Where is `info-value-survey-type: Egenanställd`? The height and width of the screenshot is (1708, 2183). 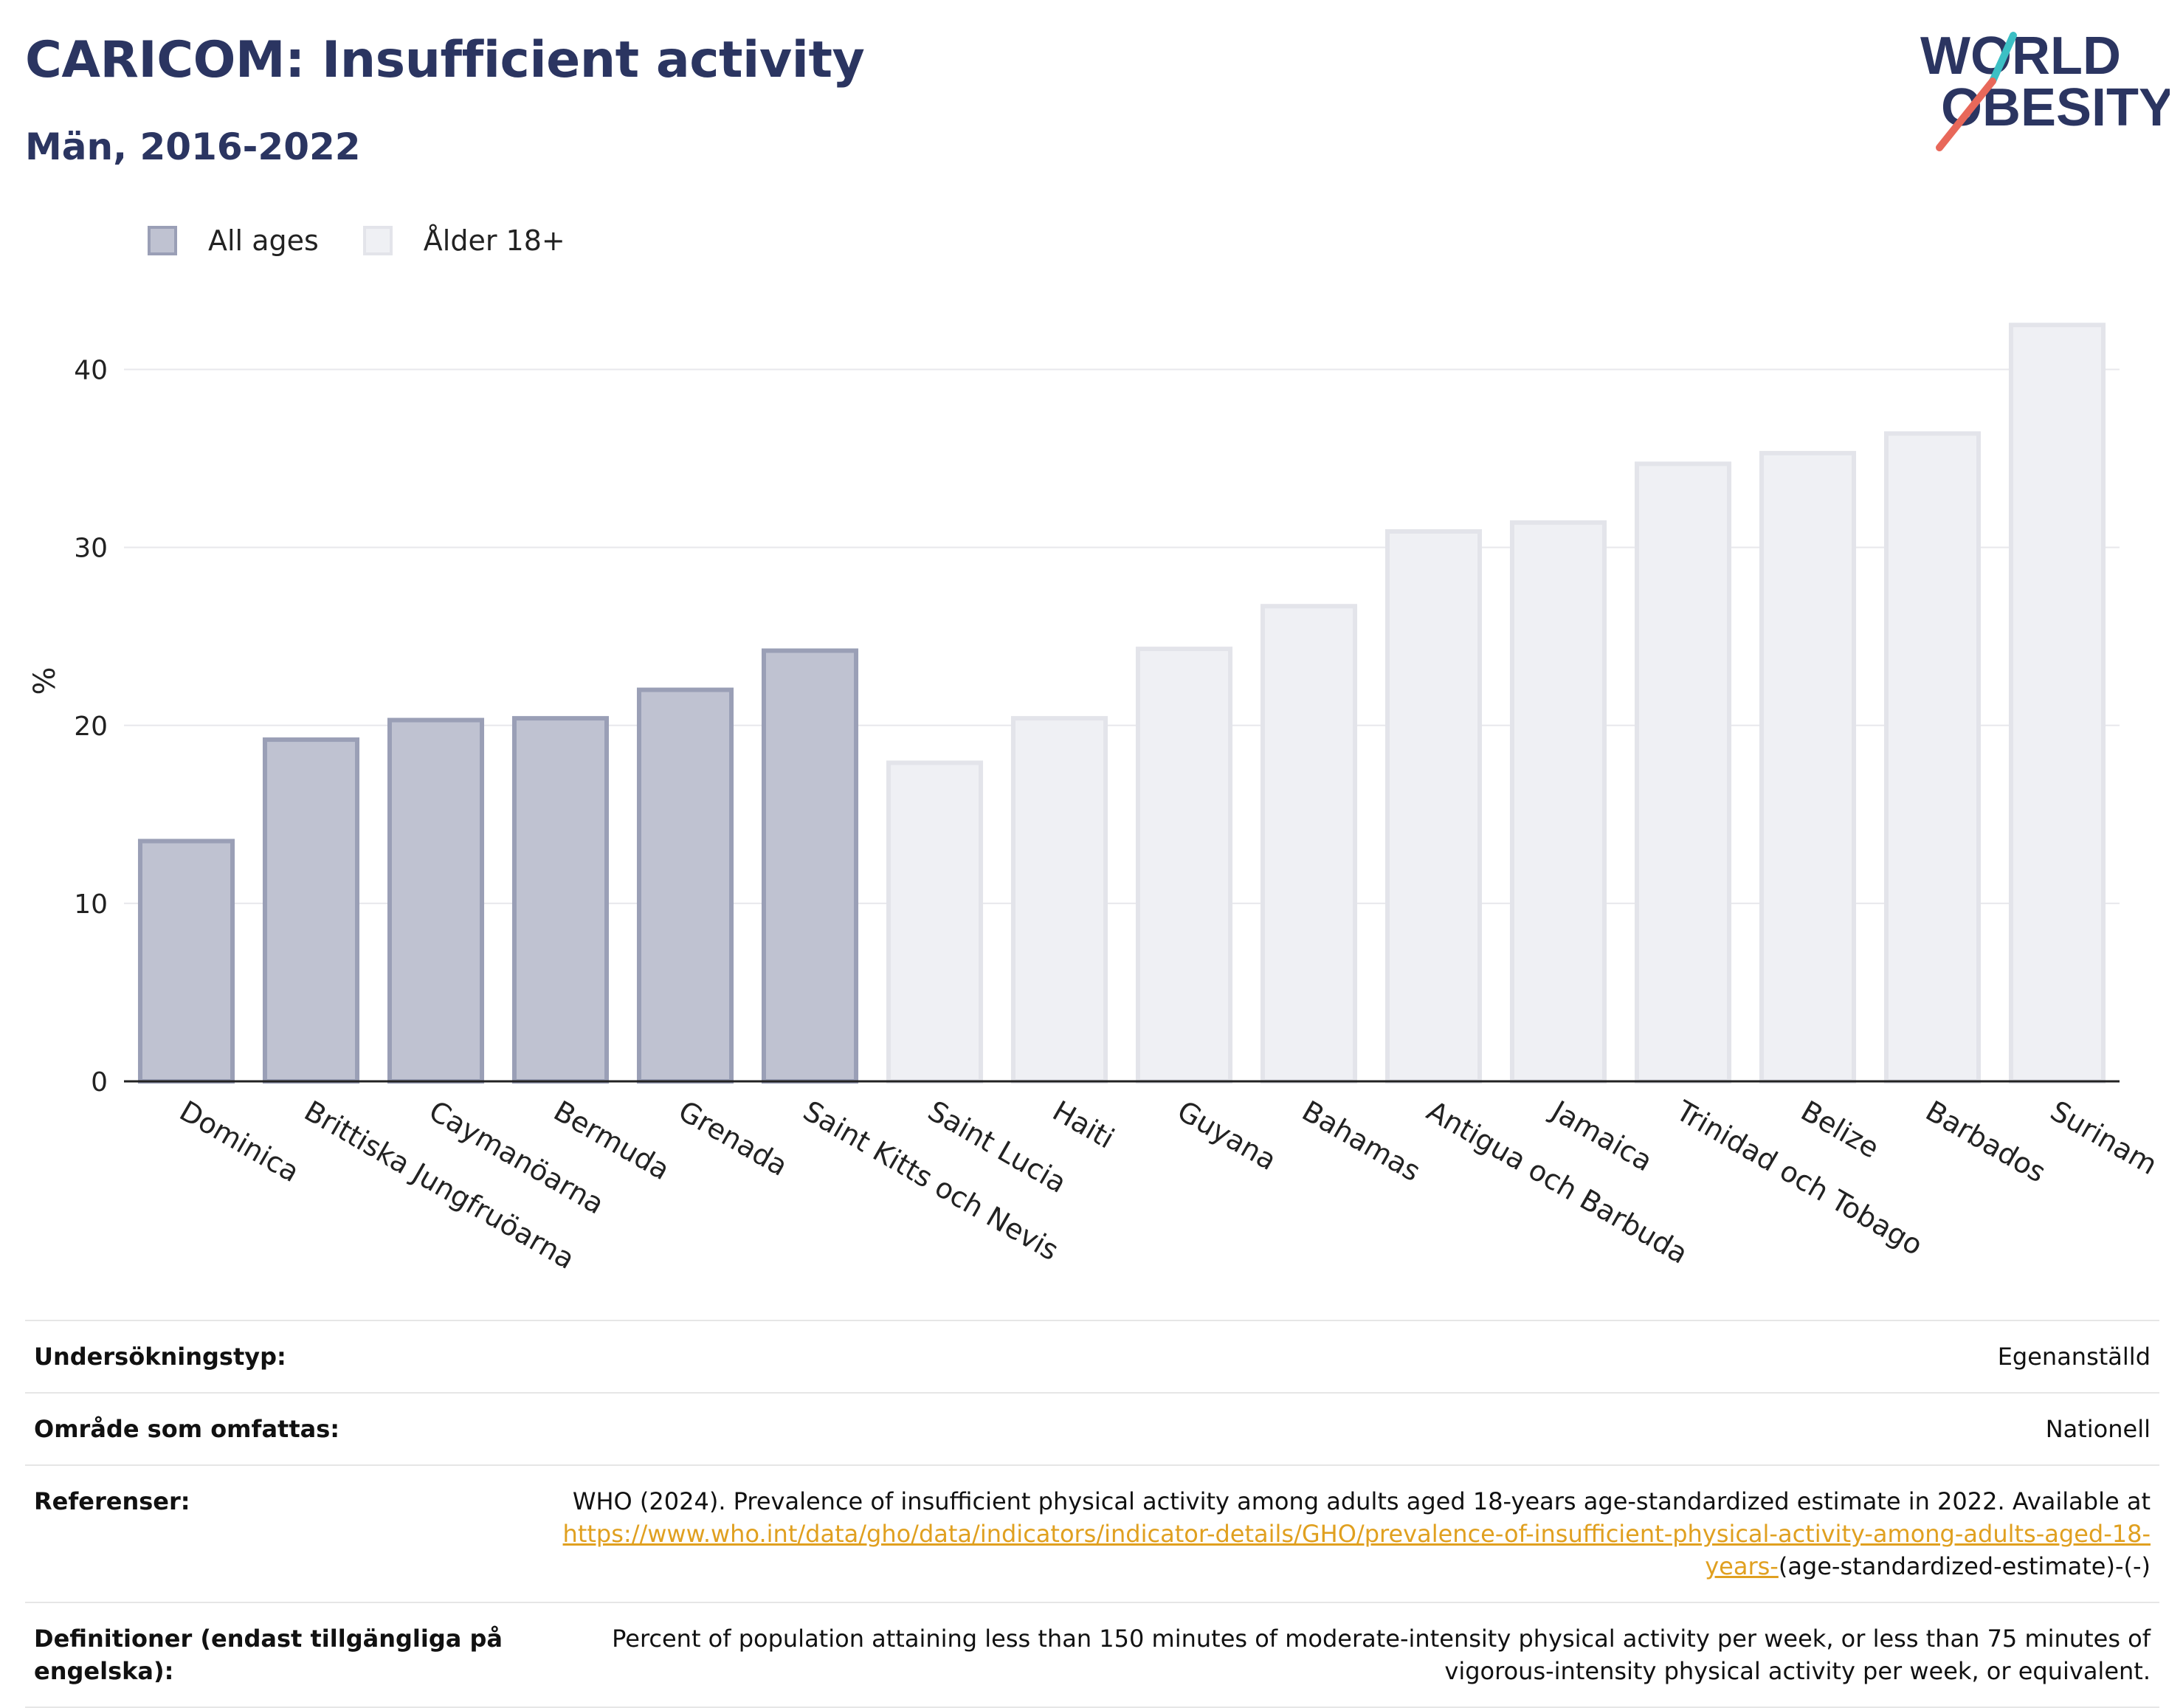
info-value-survey-type: Egenanställd is located at coordinates (1337, 1357).